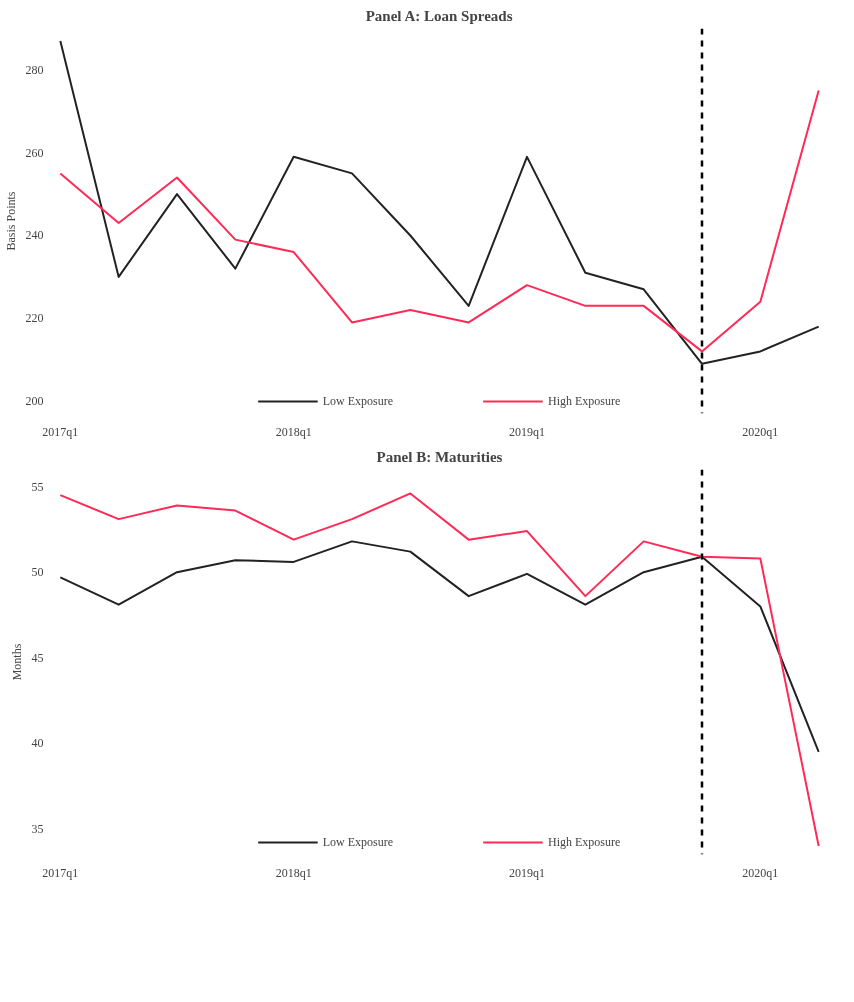 This screenshot has width=854, height=1002. Describe the element at coordinates (37, 572) in the screenshot. I see `y-tick-label: 50` at that location.